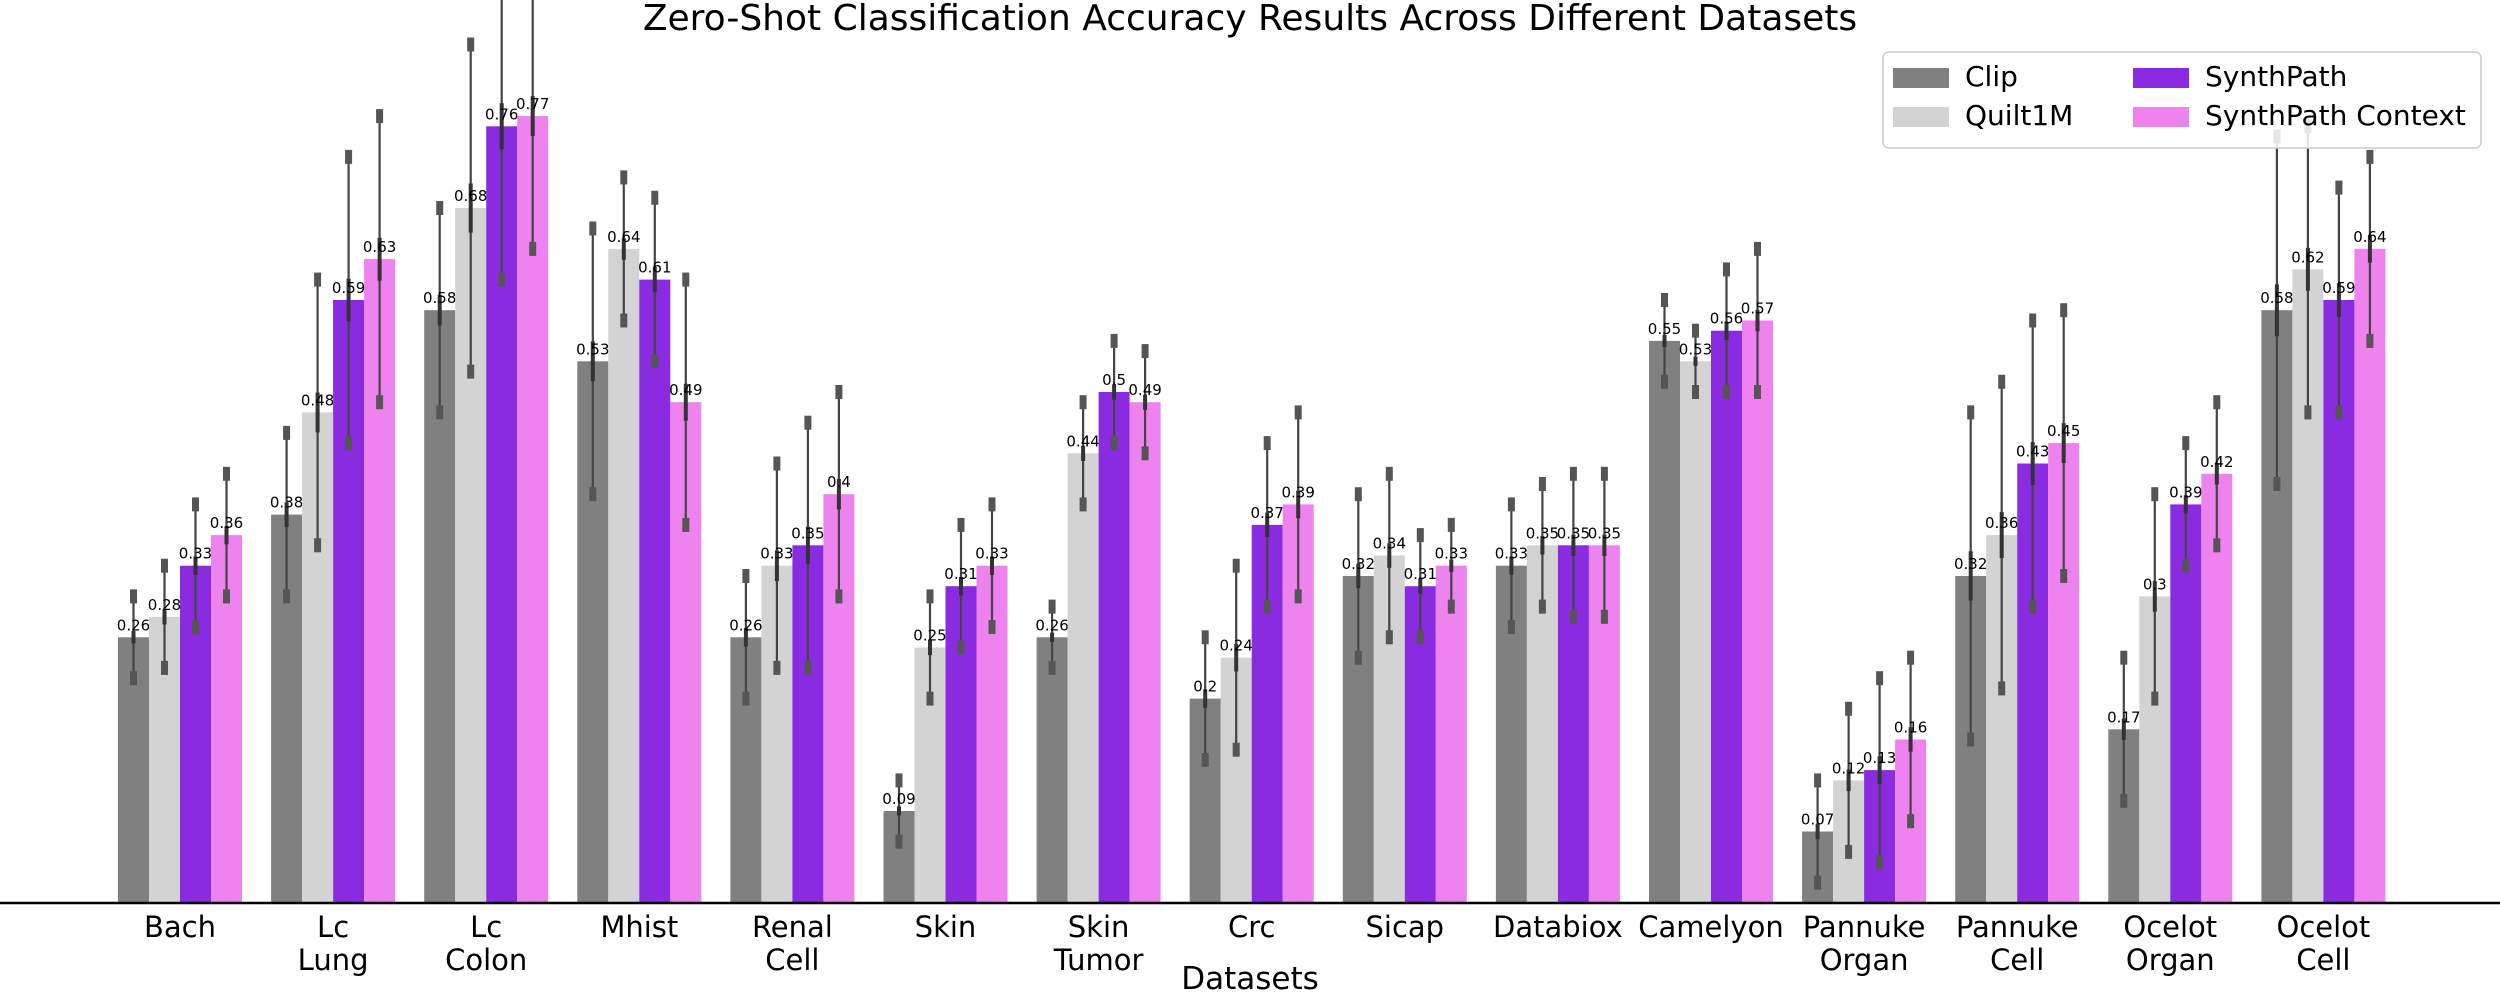  I want to click on legend-label-3: SynthPath Context, so click(2335, 115).